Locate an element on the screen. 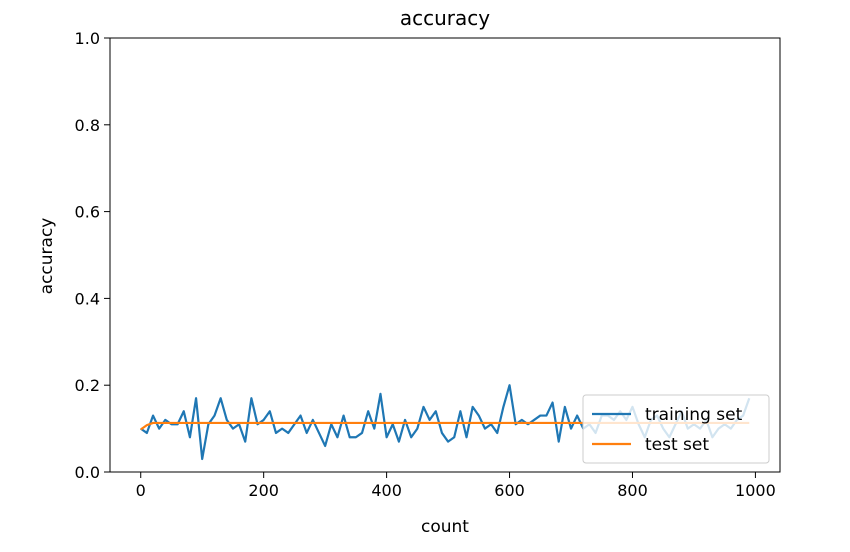  y-axis: 0.0 0.2 0.4 0.6 0.8 1.0 is located at coordinates (92, 255).